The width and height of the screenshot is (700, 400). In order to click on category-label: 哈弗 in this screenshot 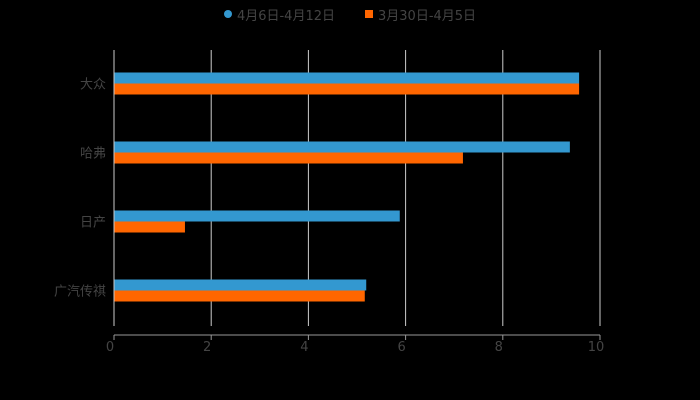, I will do `click(93, 154)`.